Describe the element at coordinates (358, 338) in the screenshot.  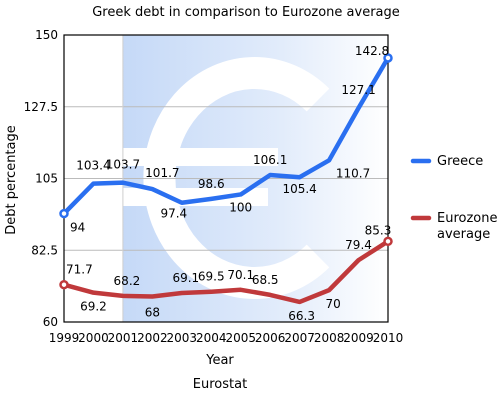
I see `x-tick-label: 2009` at that location.